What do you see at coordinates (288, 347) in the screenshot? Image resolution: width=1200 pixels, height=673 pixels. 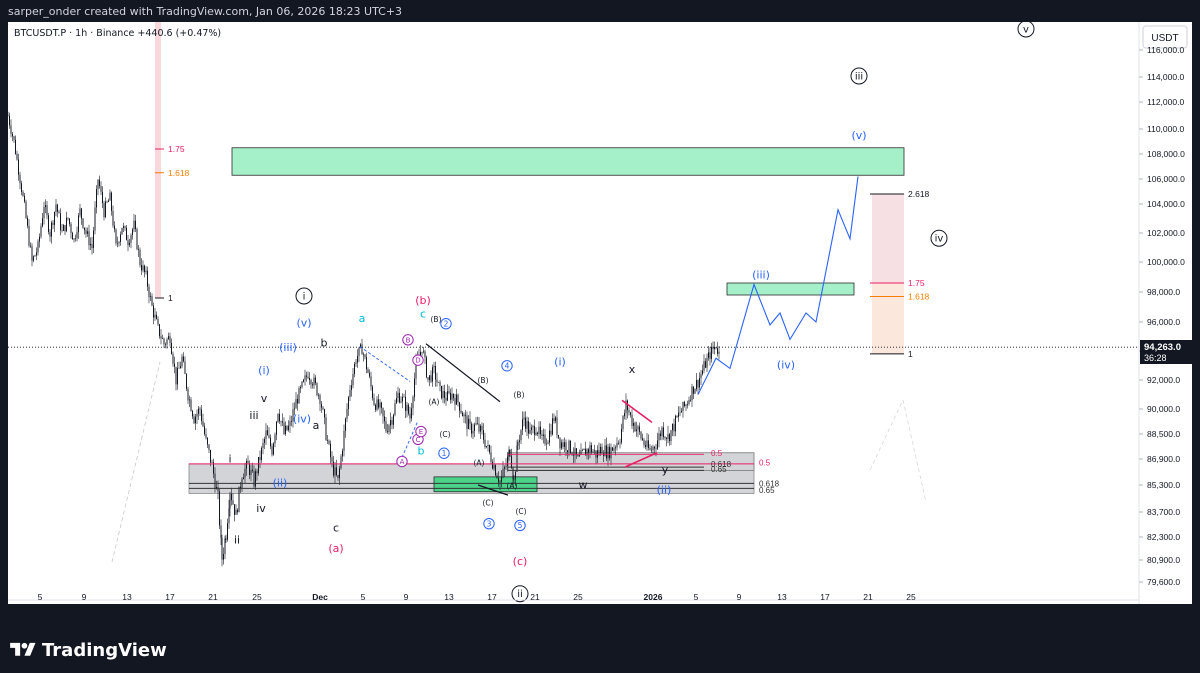 I see `wave-label: (iii)` at bounding box center [288, 347].